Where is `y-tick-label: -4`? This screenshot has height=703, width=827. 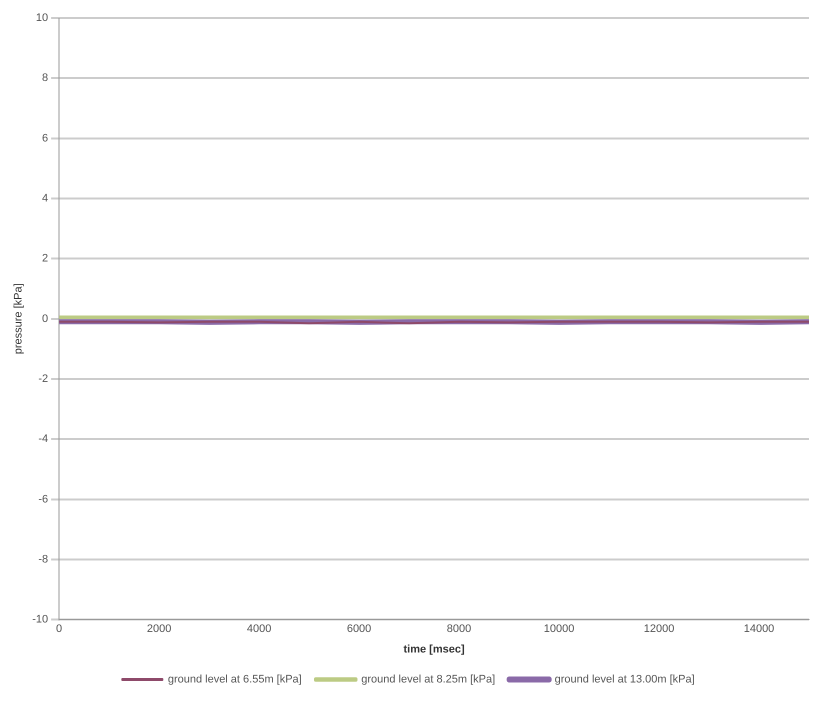 y-tick-label: -4 is located at coordinates (43, 439).